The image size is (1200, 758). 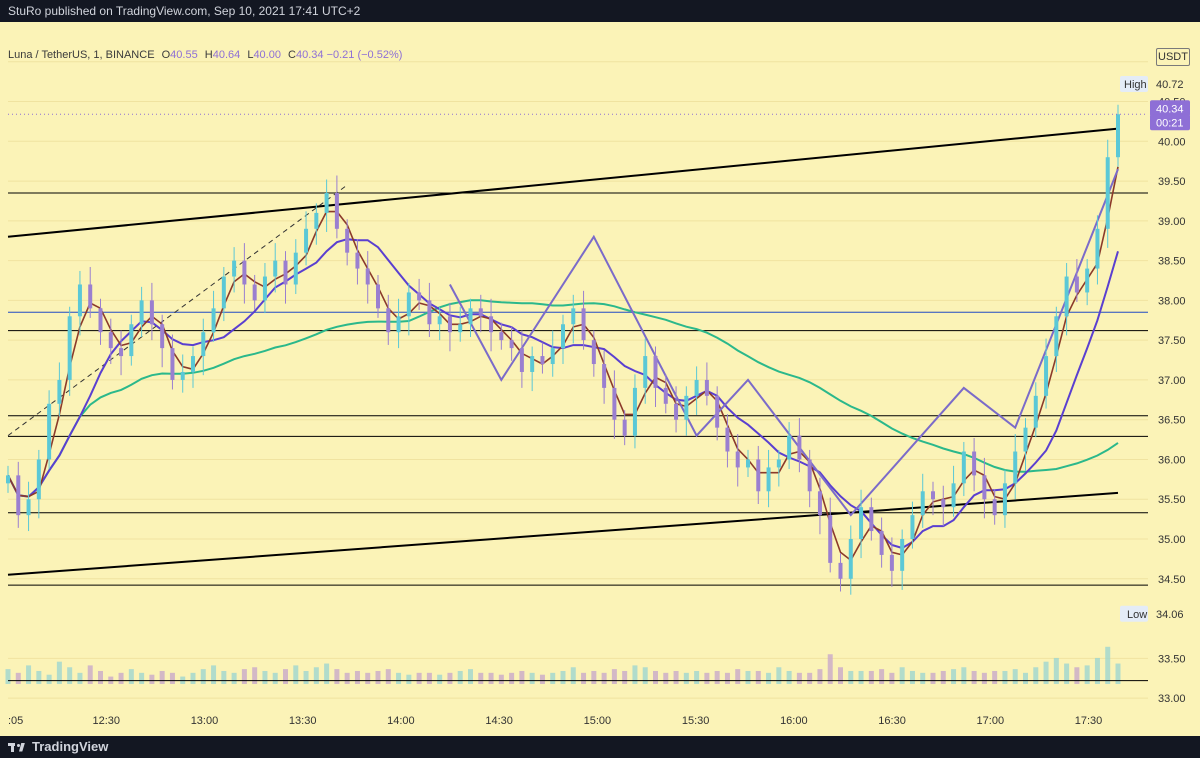 I want to click on y-tick-label-12: 35.00, so click(x=1172, y=540).